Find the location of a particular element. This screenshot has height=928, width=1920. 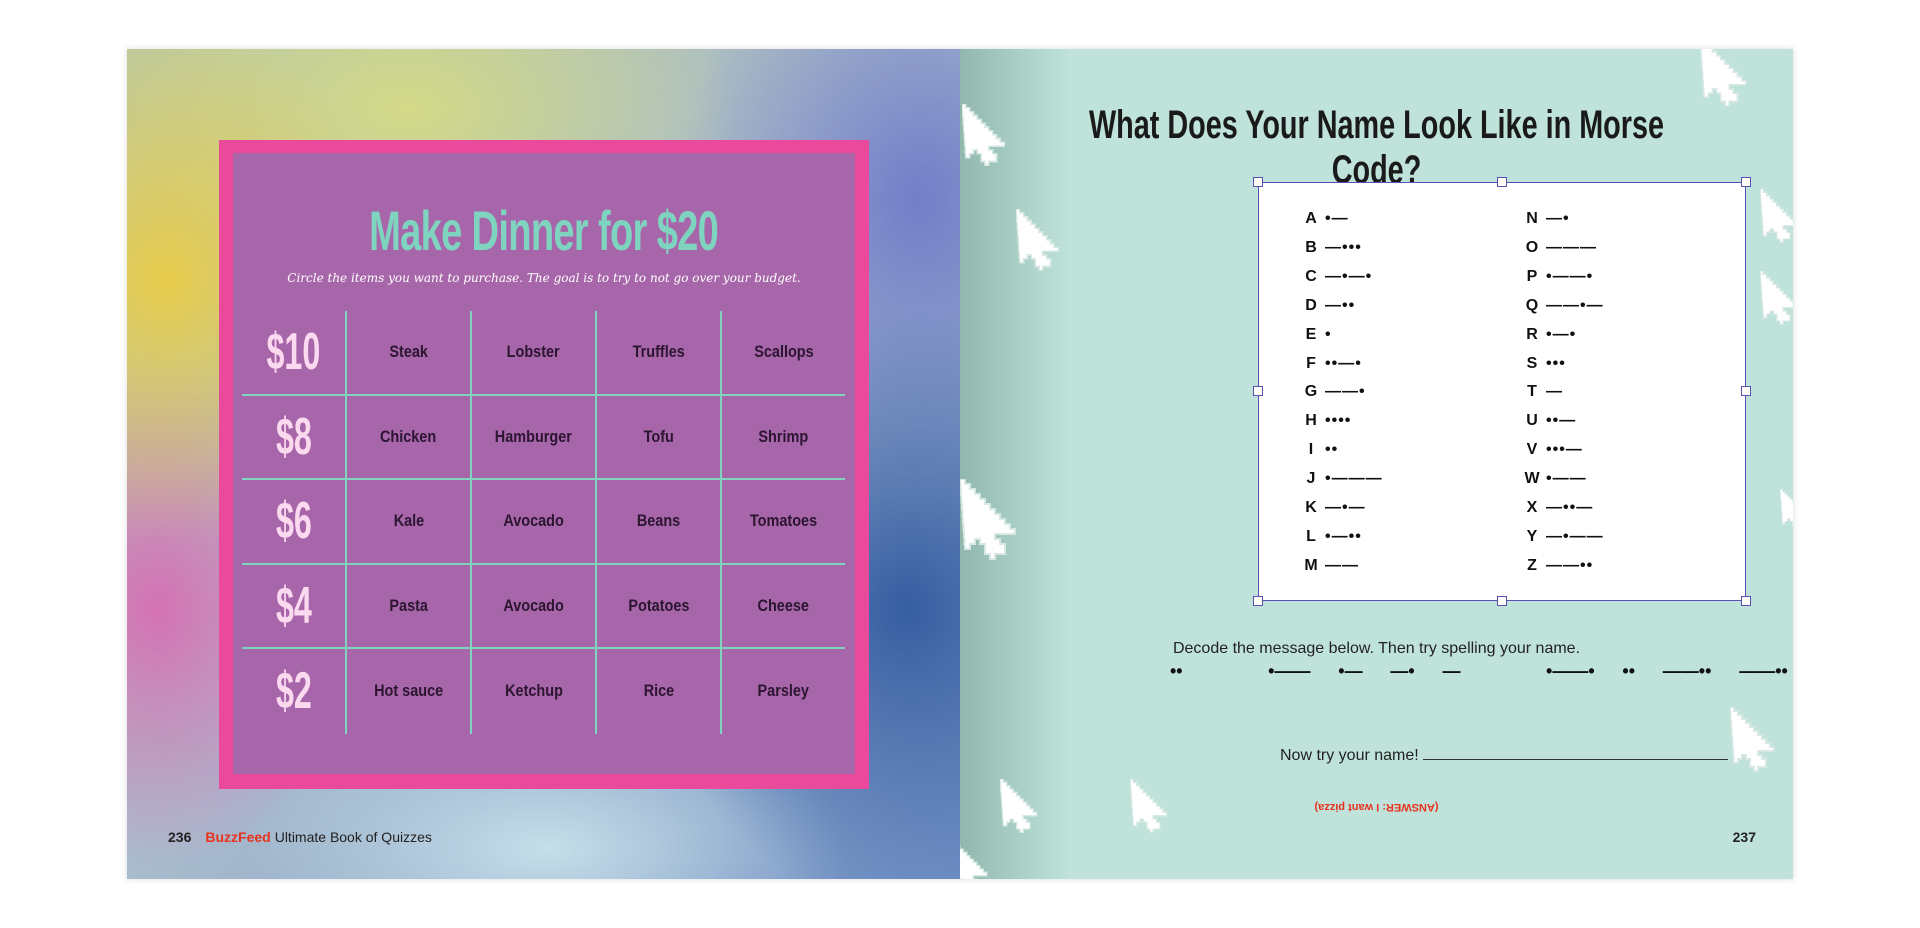

food-item: Beans is located at coordinates (657, 521).